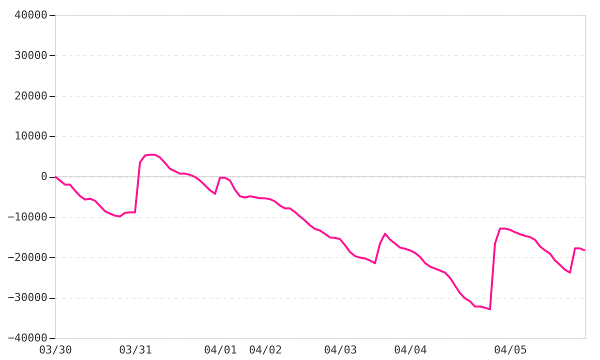 The image size is (600, 360). I want to click on y-tick-label: −10000, so click(28, 217).